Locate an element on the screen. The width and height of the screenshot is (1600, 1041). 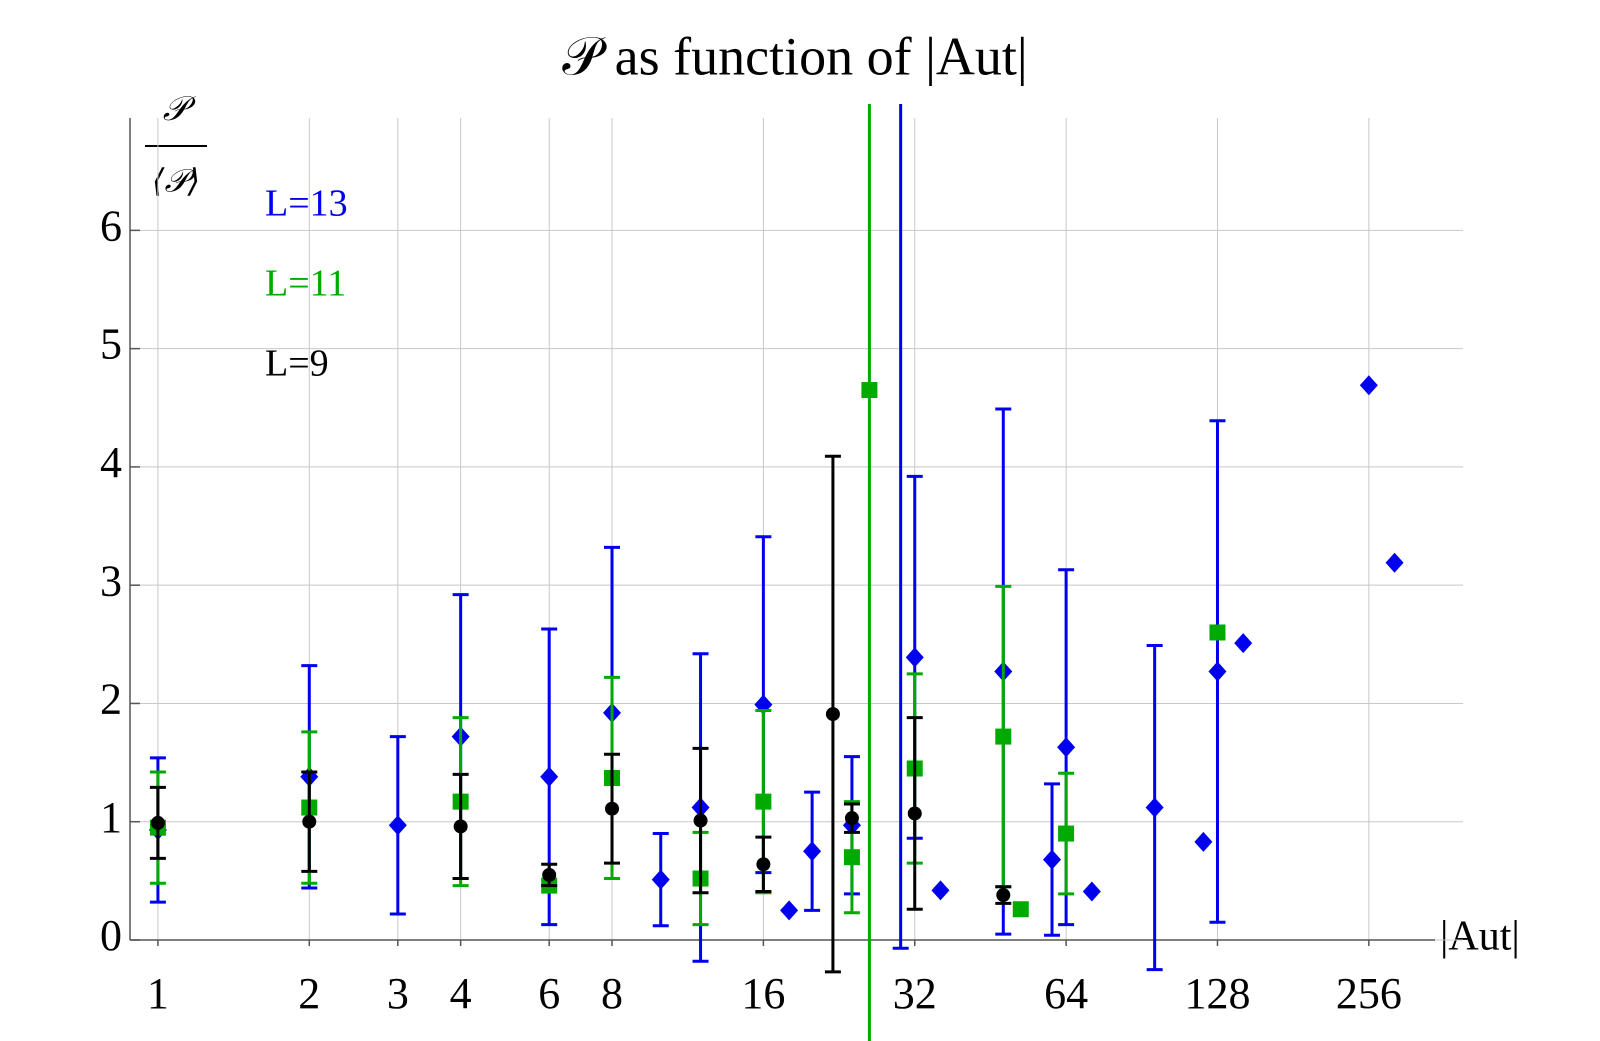
x-tick-label: 2 is located at coordinates (309, 993).